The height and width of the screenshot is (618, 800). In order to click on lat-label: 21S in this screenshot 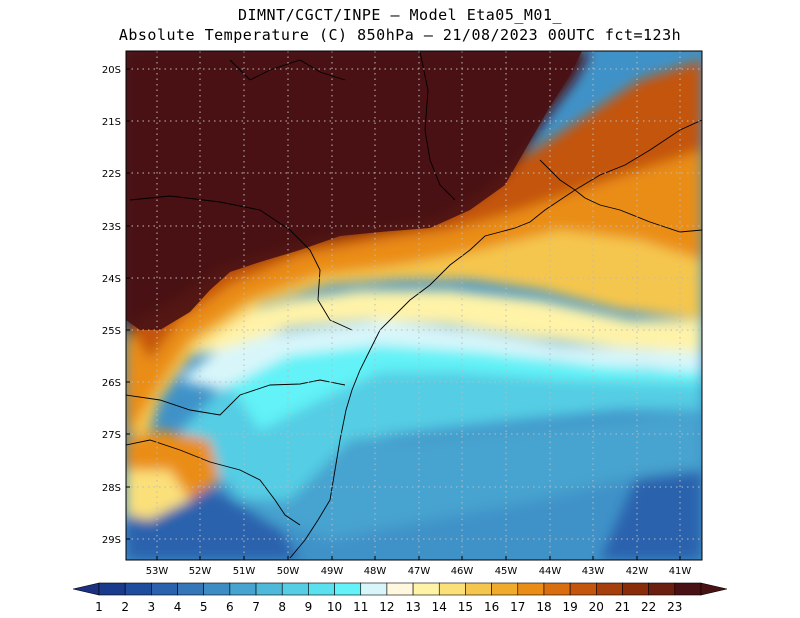, I will do `click(111, 122)`.